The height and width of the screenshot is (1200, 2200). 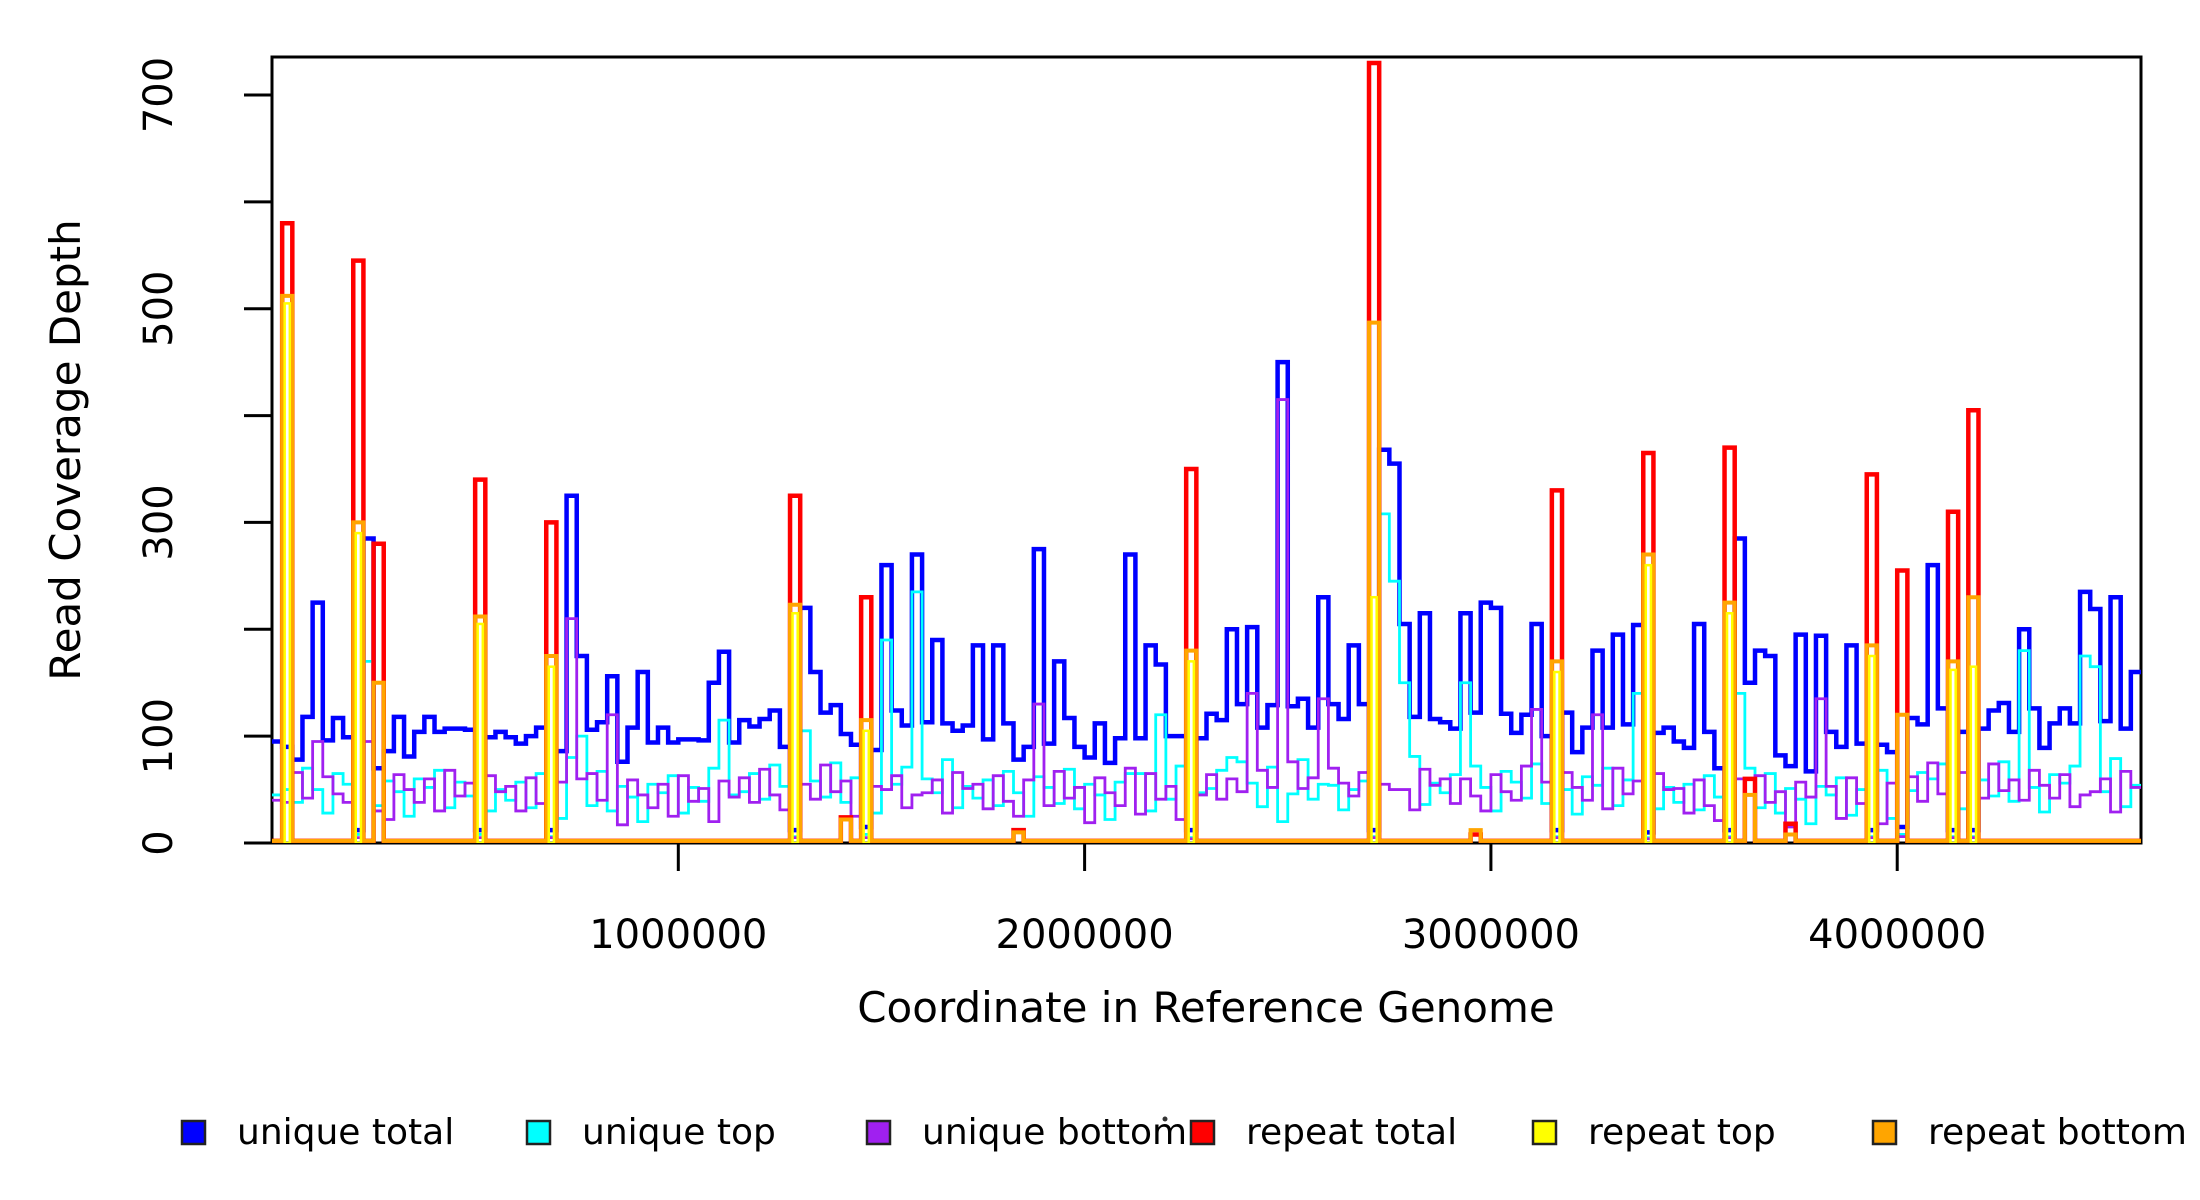 I want to click on legend-label-unique-bottom: unique bottom, so click(x=1054, y=1132).